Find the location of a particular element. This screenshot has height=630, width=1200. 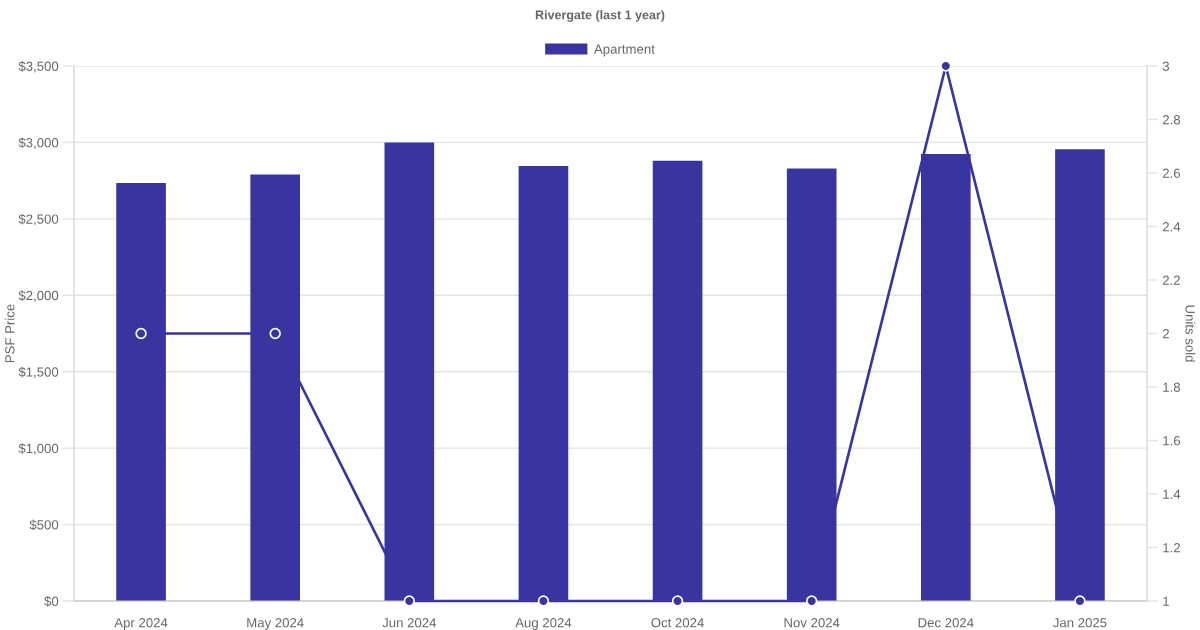

y2-tick-label: 1.2 is located at coordinates (1171, 548).